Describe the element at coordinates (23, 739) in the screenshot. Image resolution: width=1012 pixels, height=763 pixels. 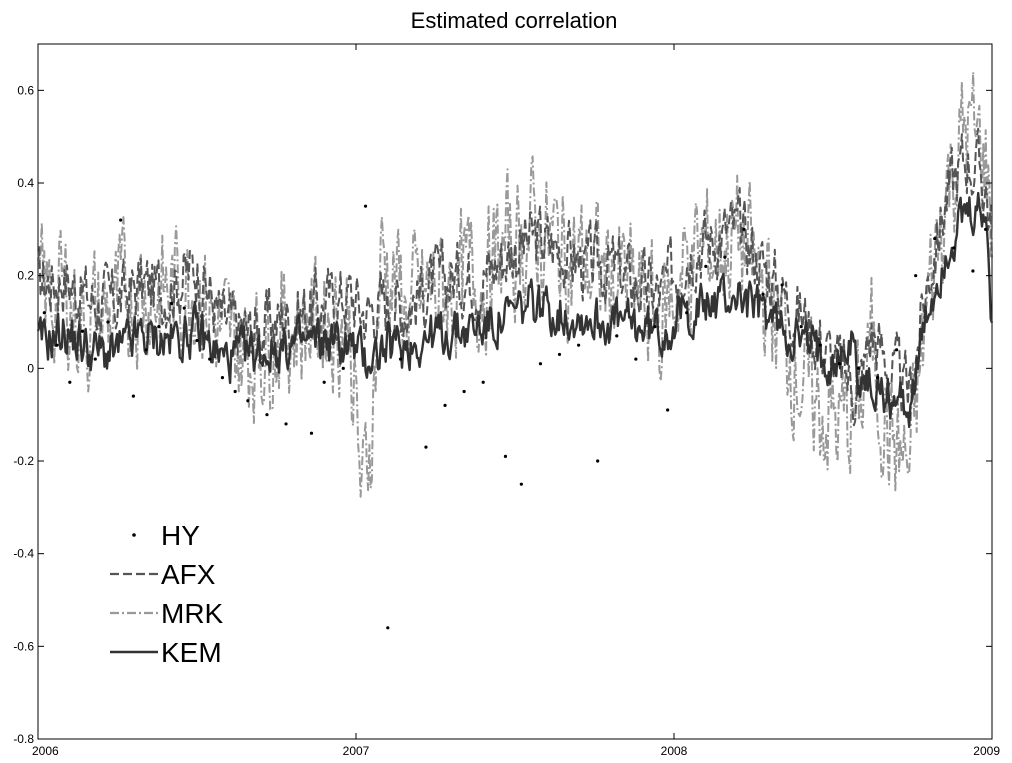
I see `y-tick-label: -0.8` at that location.